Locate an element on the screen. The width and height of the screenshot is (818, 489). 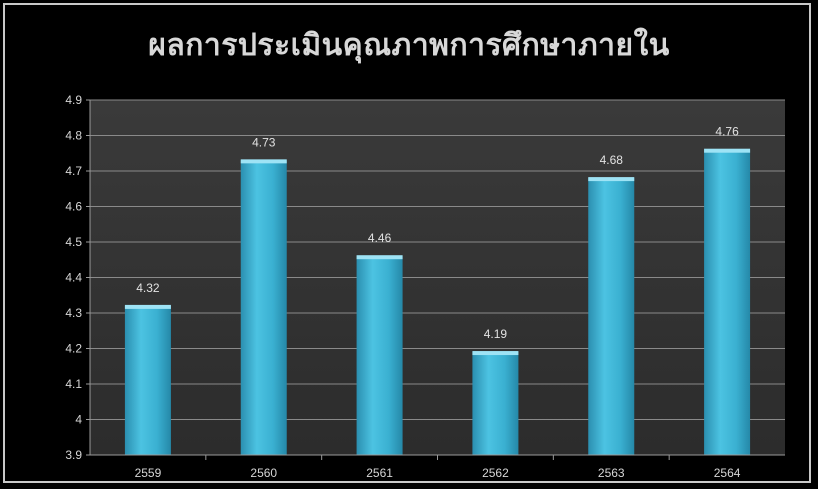
x-tick-label-2564: 2564 is located at coordinates (727, 473).